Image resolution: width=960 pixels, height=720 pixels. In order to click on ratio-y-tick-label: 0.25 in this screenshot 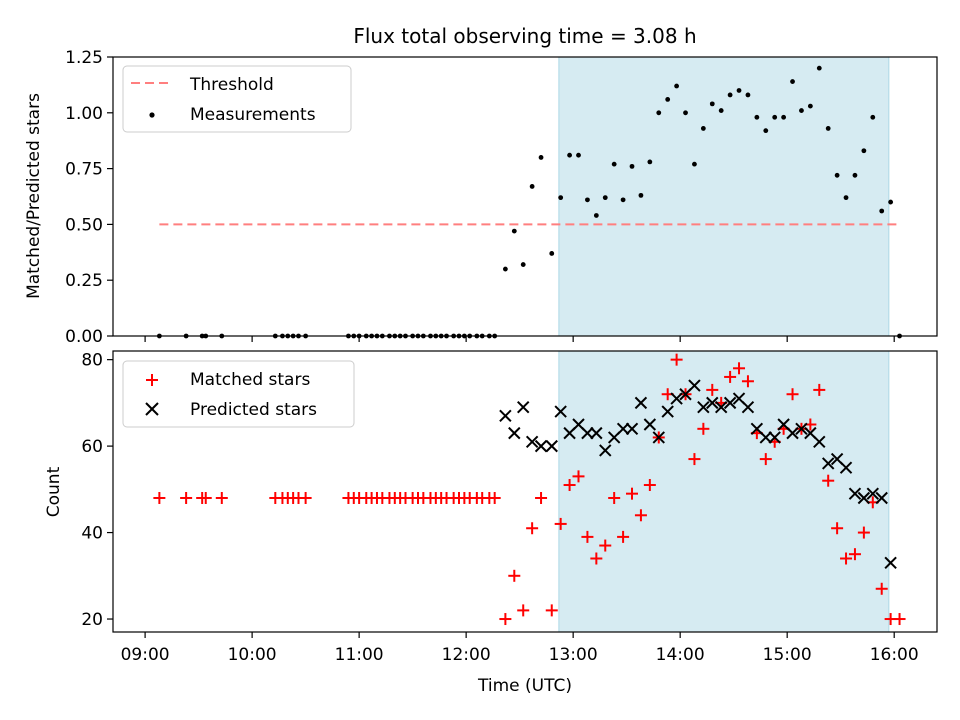, I will do `click(84, 281)`.